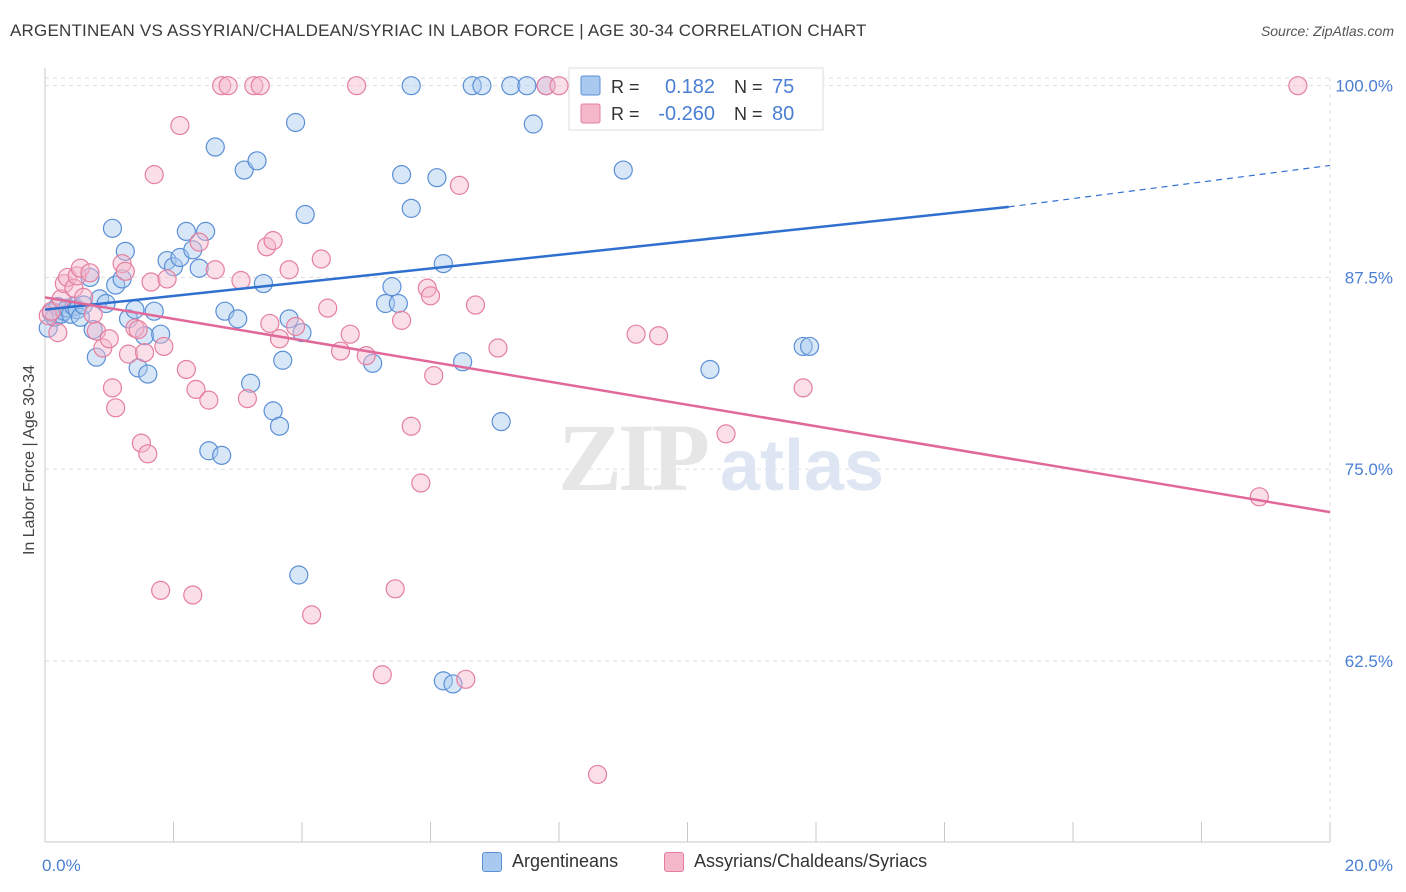  I want to click on x-tick-label: 20.0%, so click(1369, 865).